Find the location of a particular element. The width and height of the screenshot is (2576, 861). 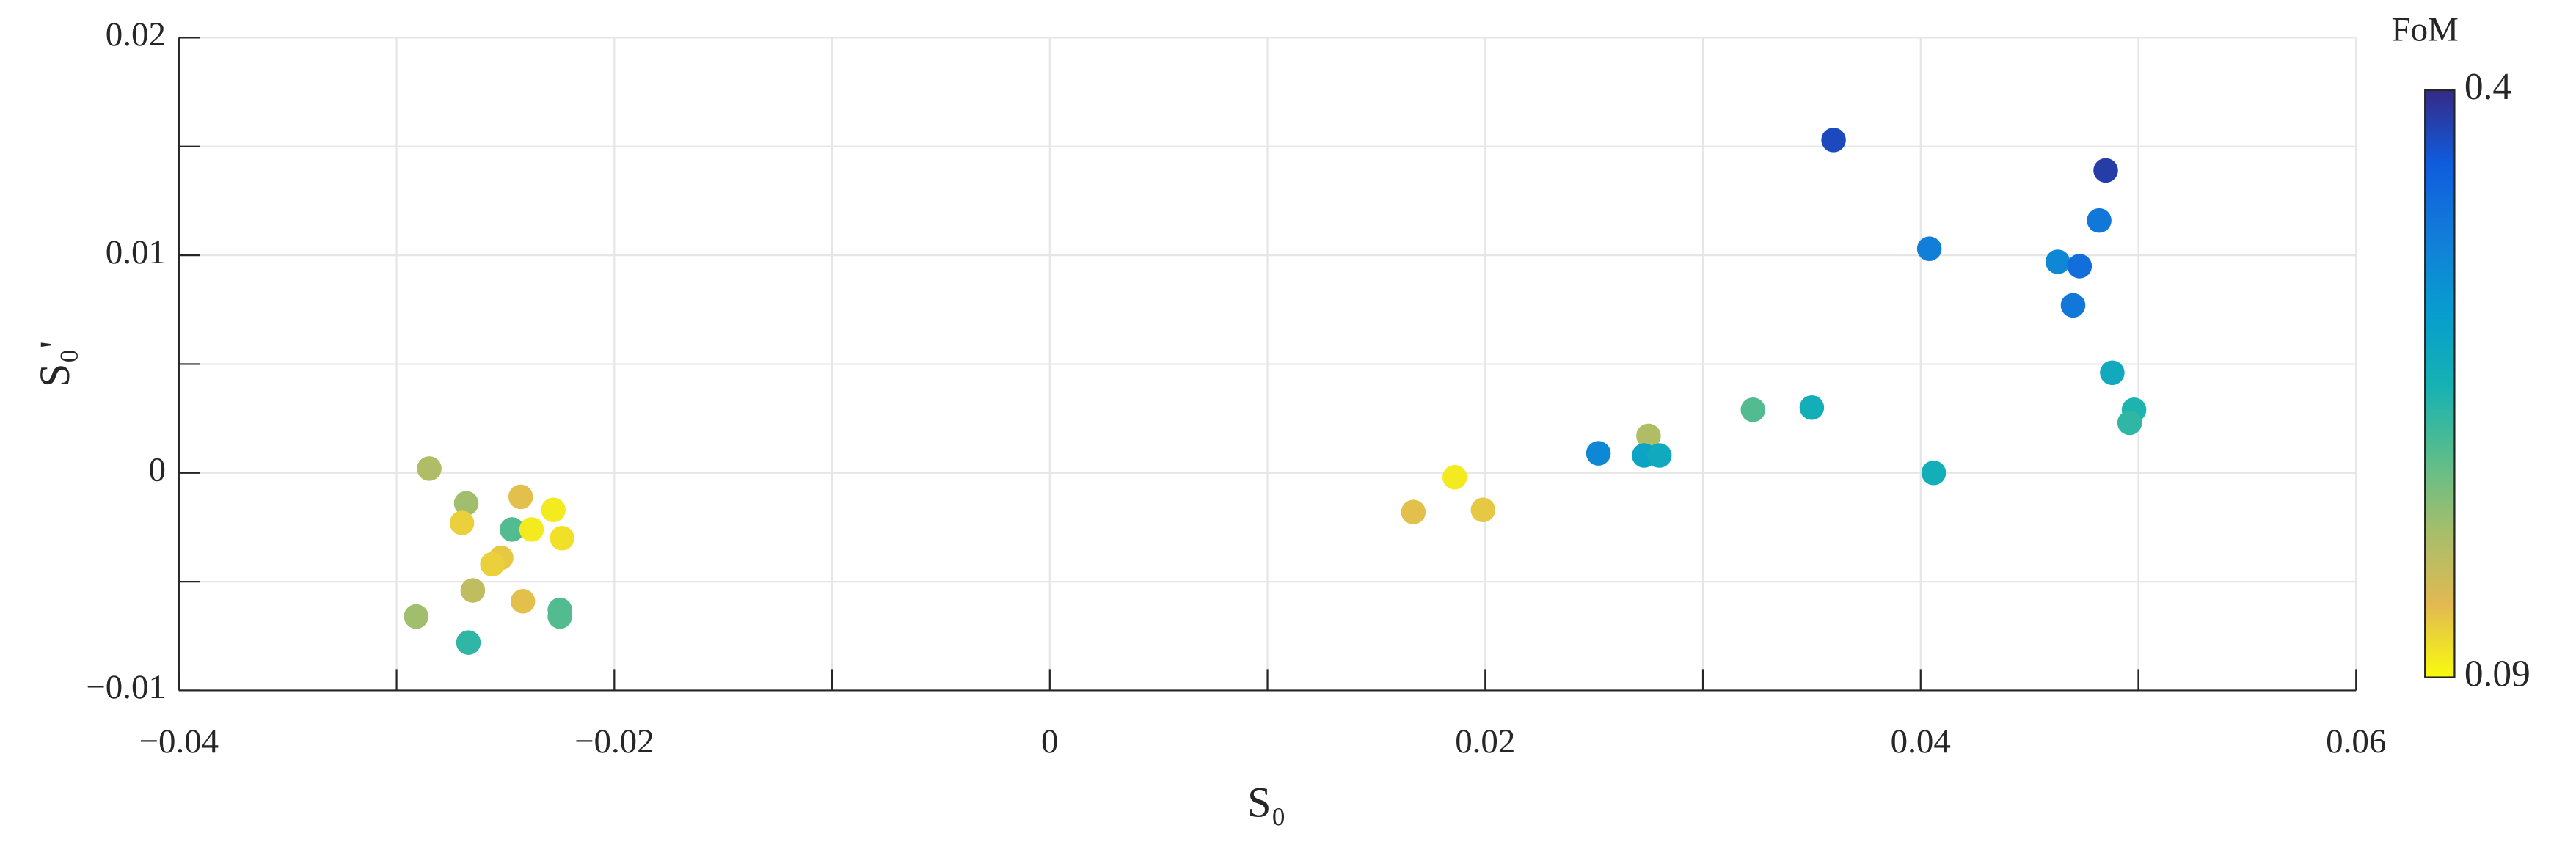

y-tick-label: 0.01 is located at coordinates (136, 252).